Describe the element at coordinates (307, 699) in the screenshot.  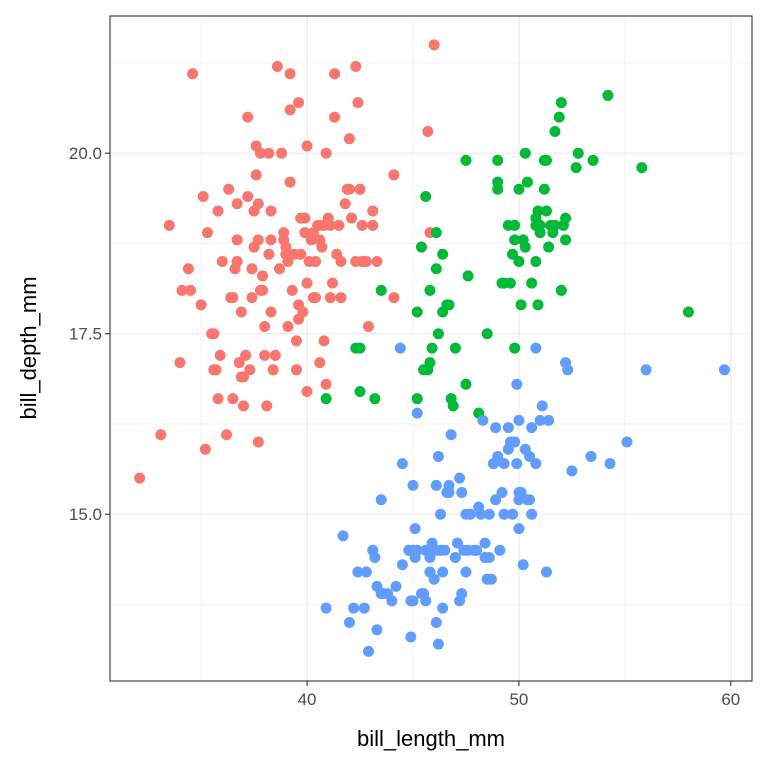
I see `x-tick-label: 40` at that location.